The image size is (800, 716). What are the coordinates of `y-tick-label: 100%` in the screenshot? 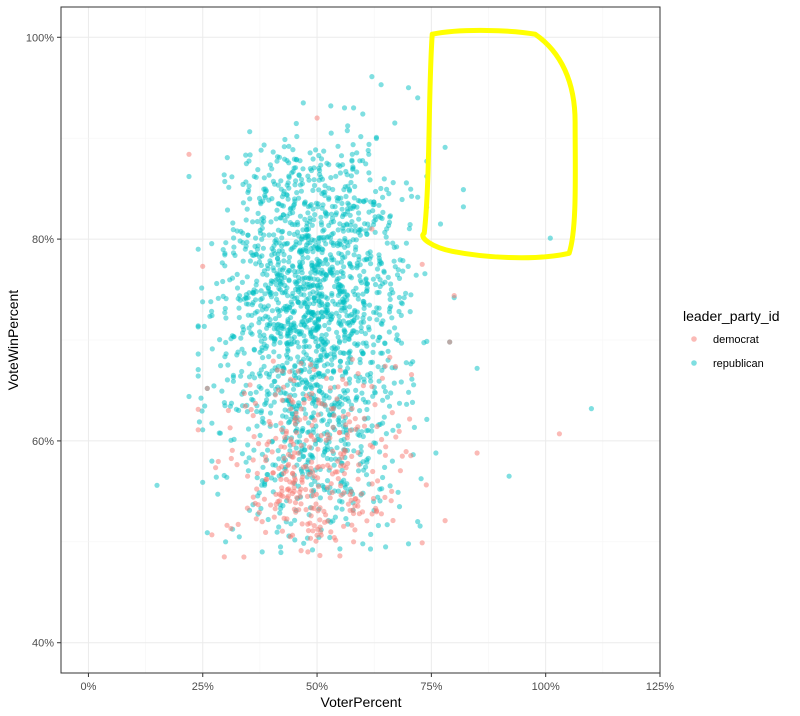 It's located at (40, 38).